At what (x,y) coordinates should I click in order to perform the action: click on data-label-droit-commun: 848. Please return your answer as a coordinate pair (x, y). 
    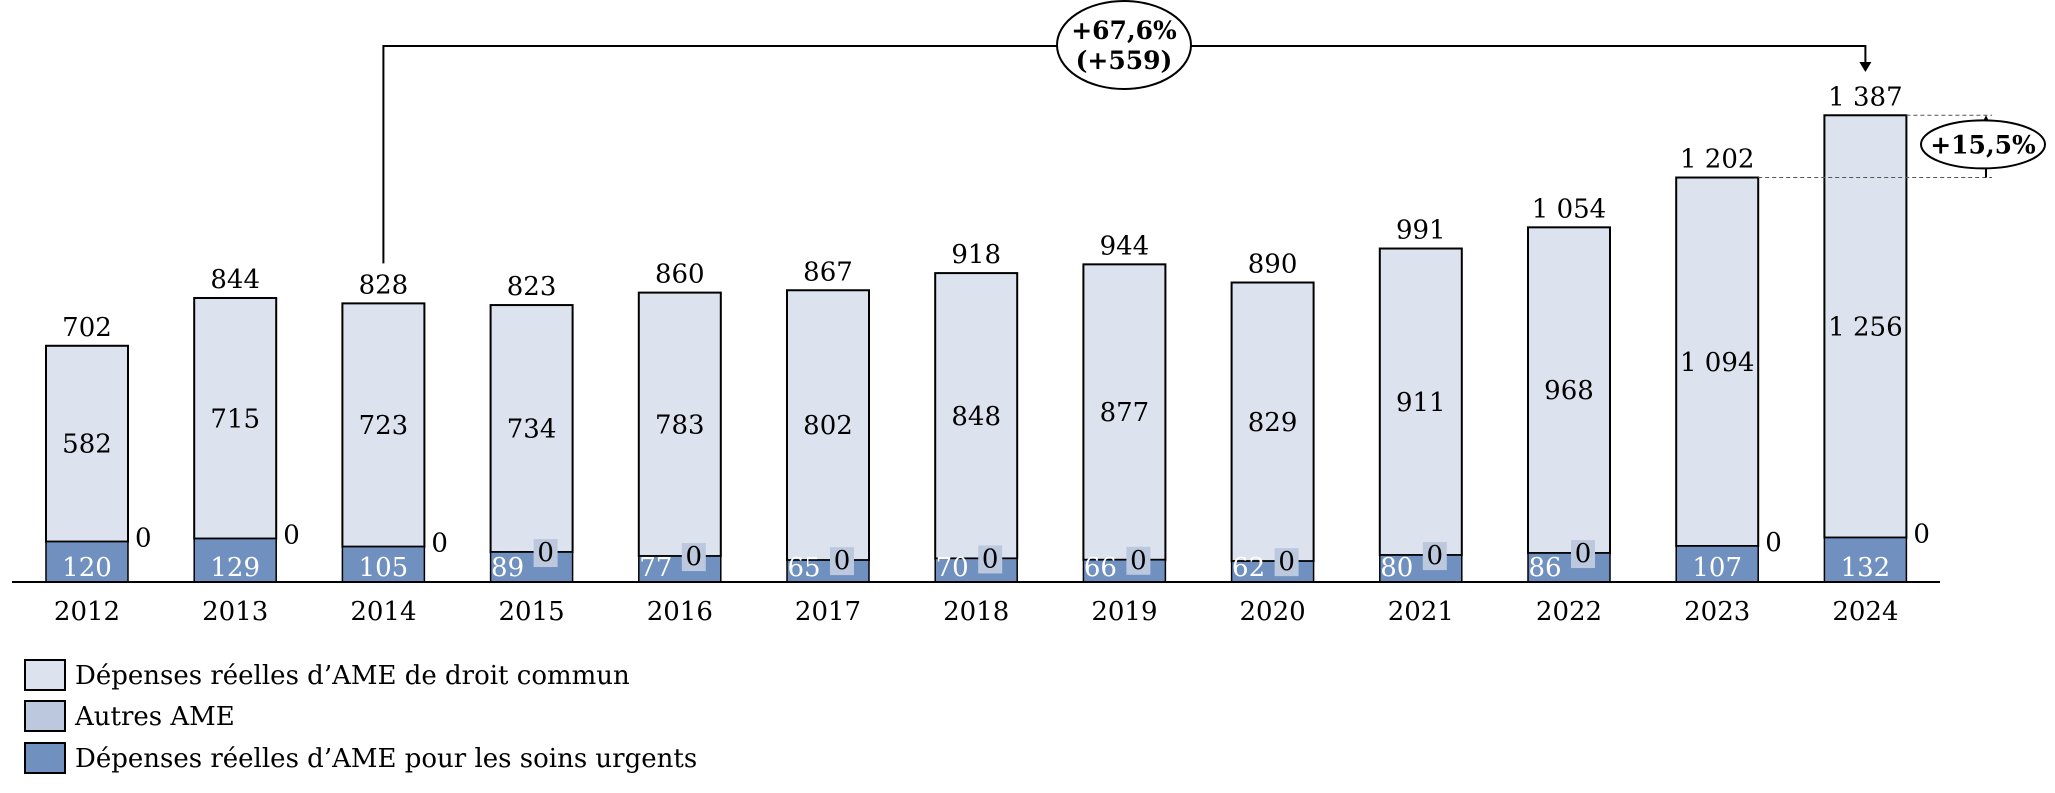
    Looking at the image, I should click on (976, 417).